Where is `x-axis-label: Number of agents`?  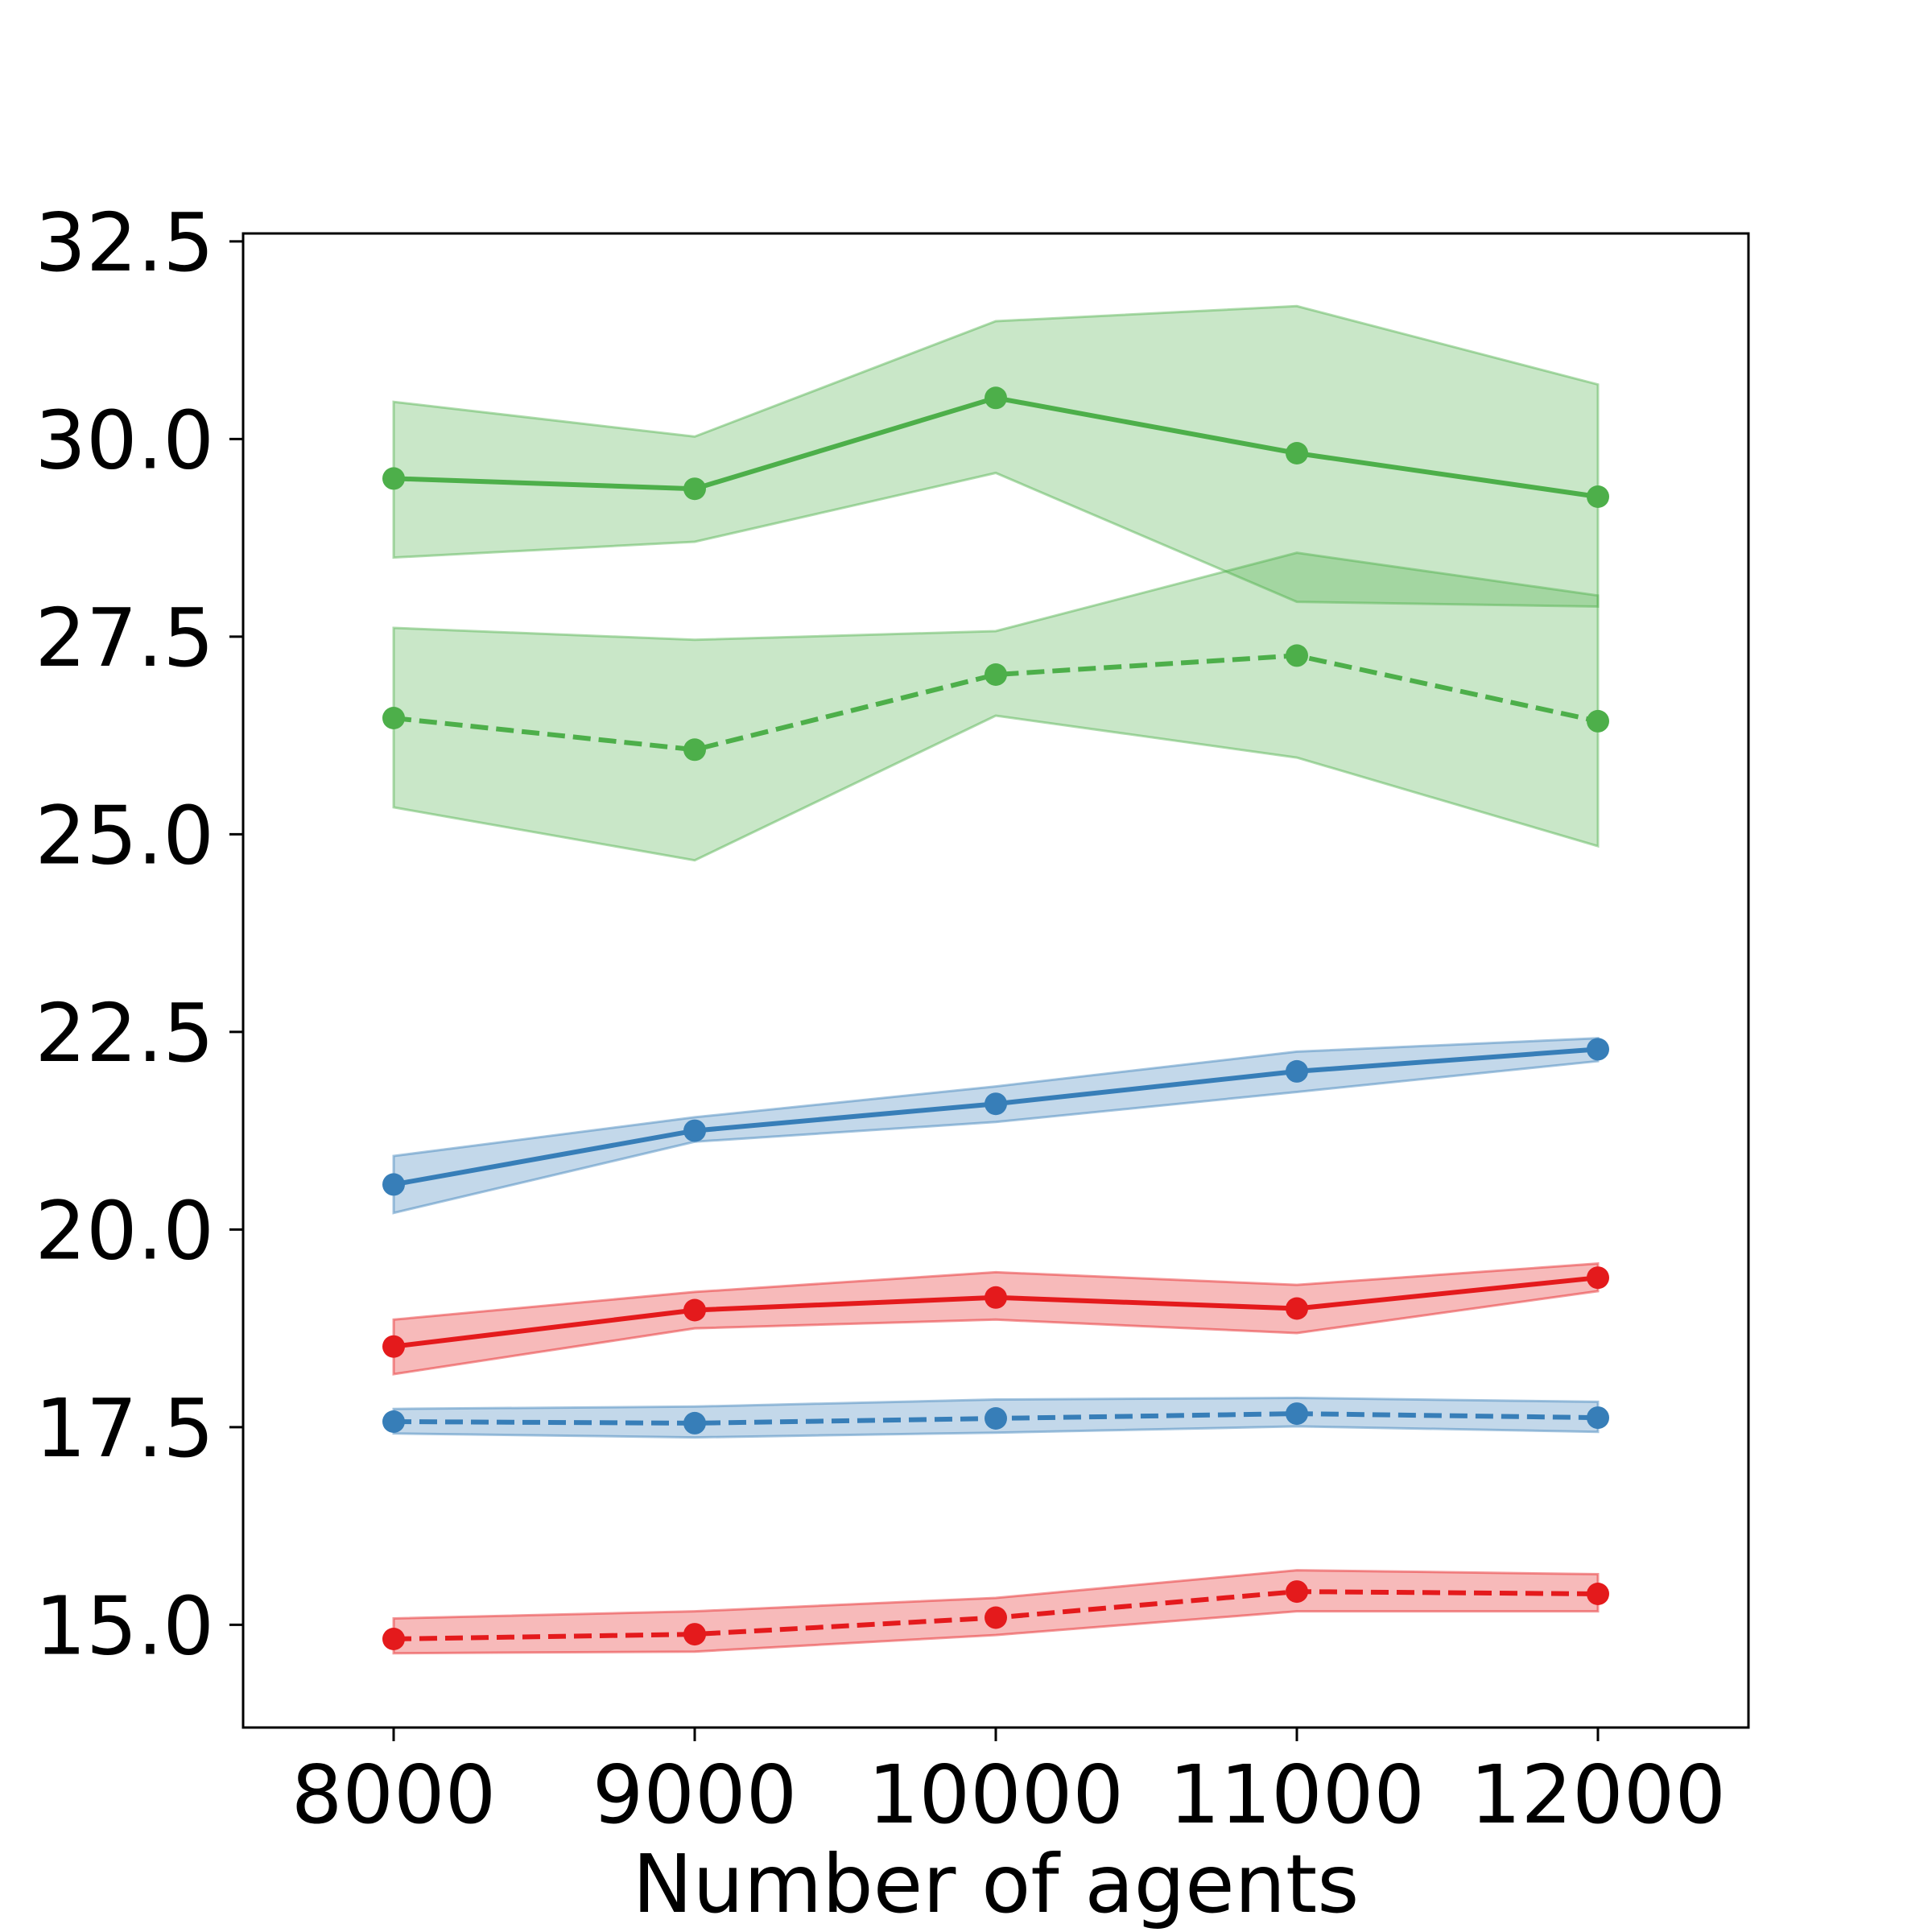 x-axis-label: Number of agents is located at coordinates (996, 1884).